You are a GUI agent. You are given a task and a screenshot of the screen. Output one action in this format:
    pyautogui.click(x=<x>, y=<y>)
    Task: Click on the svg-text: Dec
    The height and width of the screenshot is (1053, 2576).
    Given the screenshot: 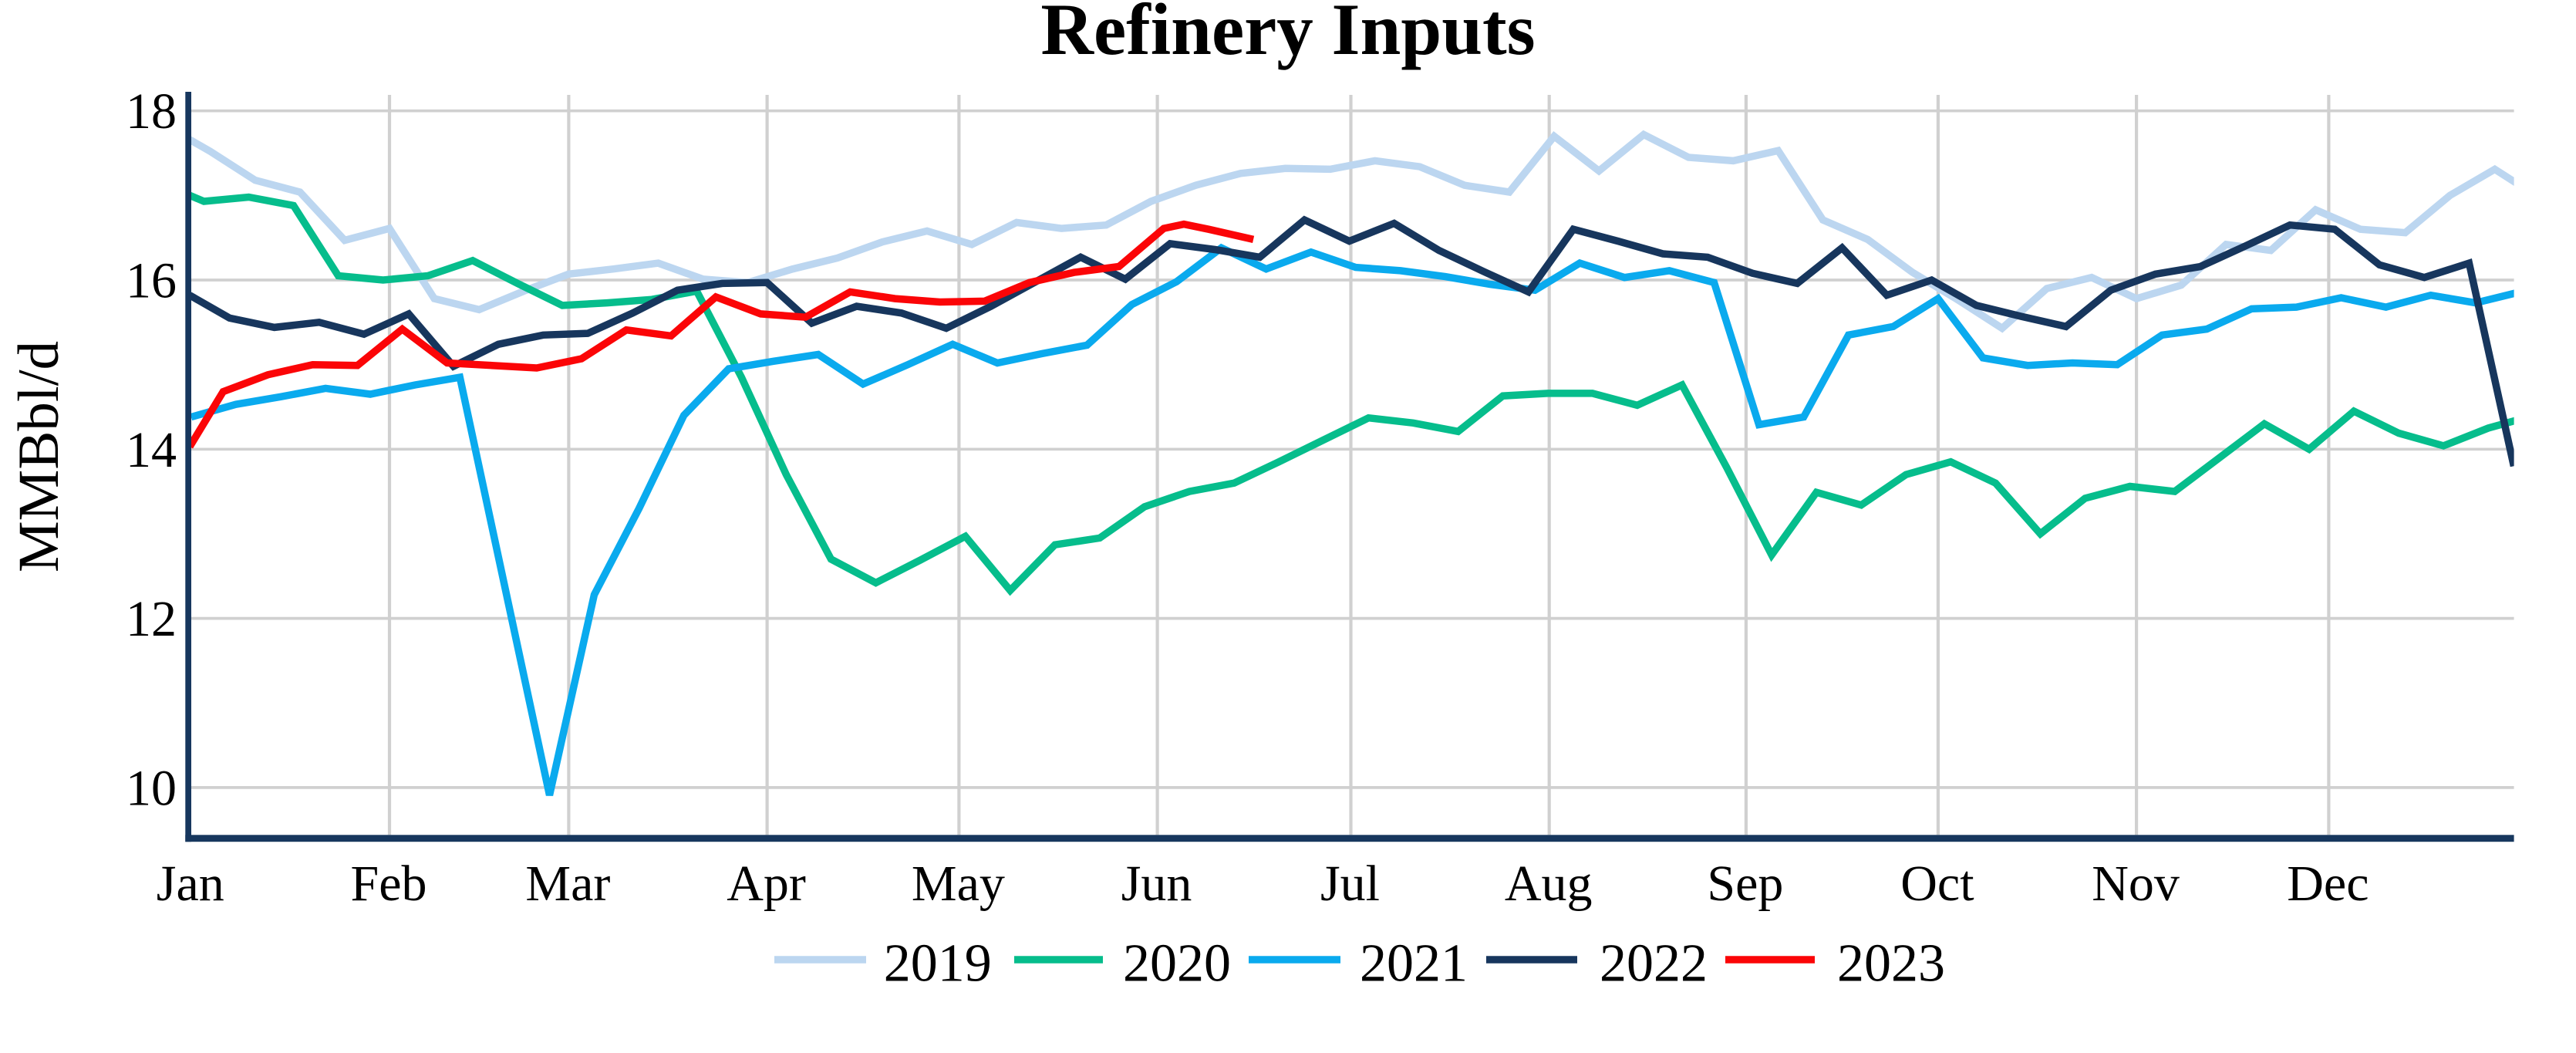 What is the action you would take?
    pyautogui.click(x=2328, y=884)
    